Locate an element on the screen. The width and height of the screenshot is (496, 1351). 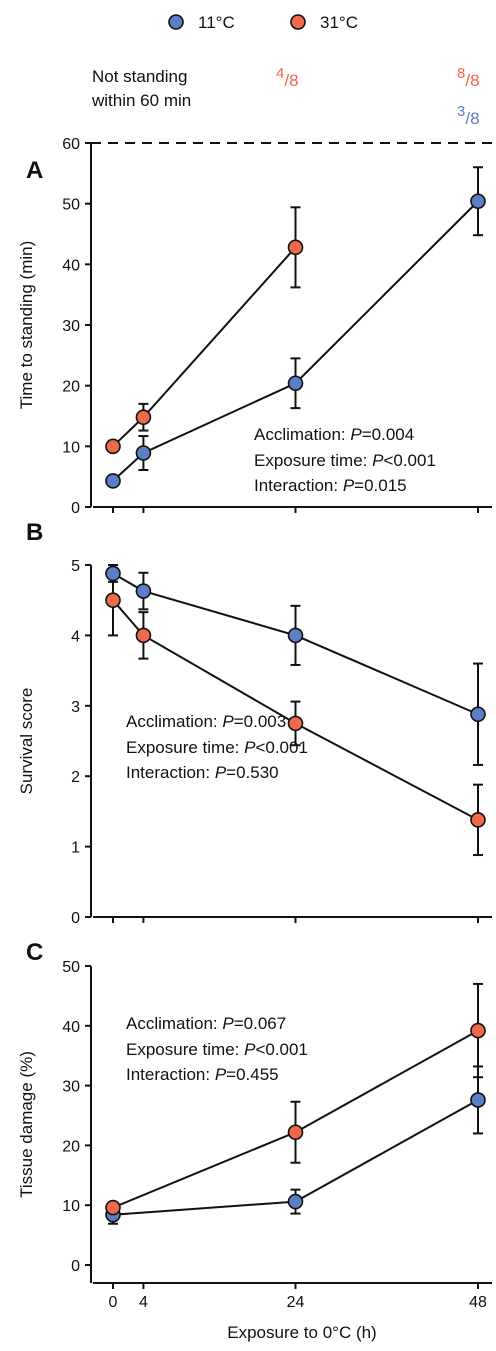
panel-b-stat-name: Exposure time: is located at coordinates (185, 747).